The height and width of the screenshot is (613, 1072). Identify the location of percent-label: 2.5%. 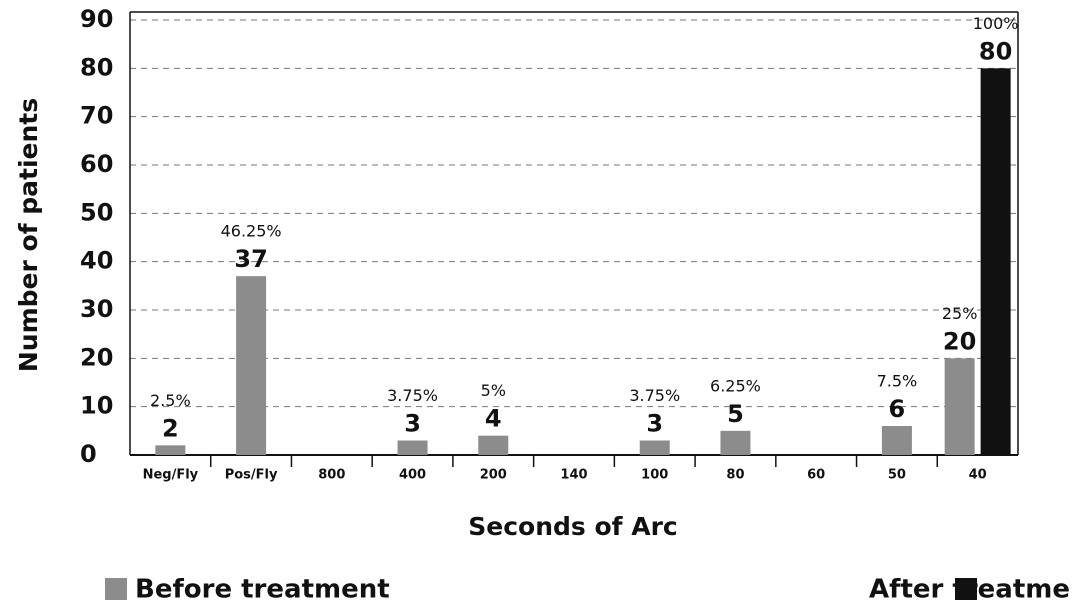
(170, 400).